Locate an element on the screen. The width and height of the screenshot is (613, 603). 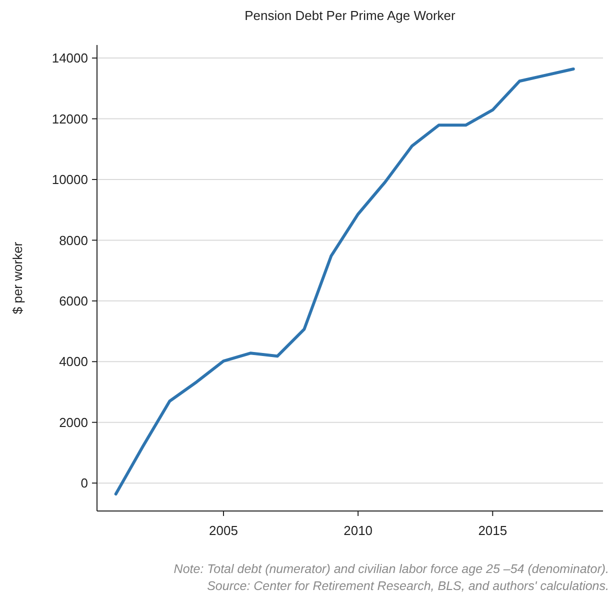
x-tick-label: 2010 is located at coordinates (358, 530).